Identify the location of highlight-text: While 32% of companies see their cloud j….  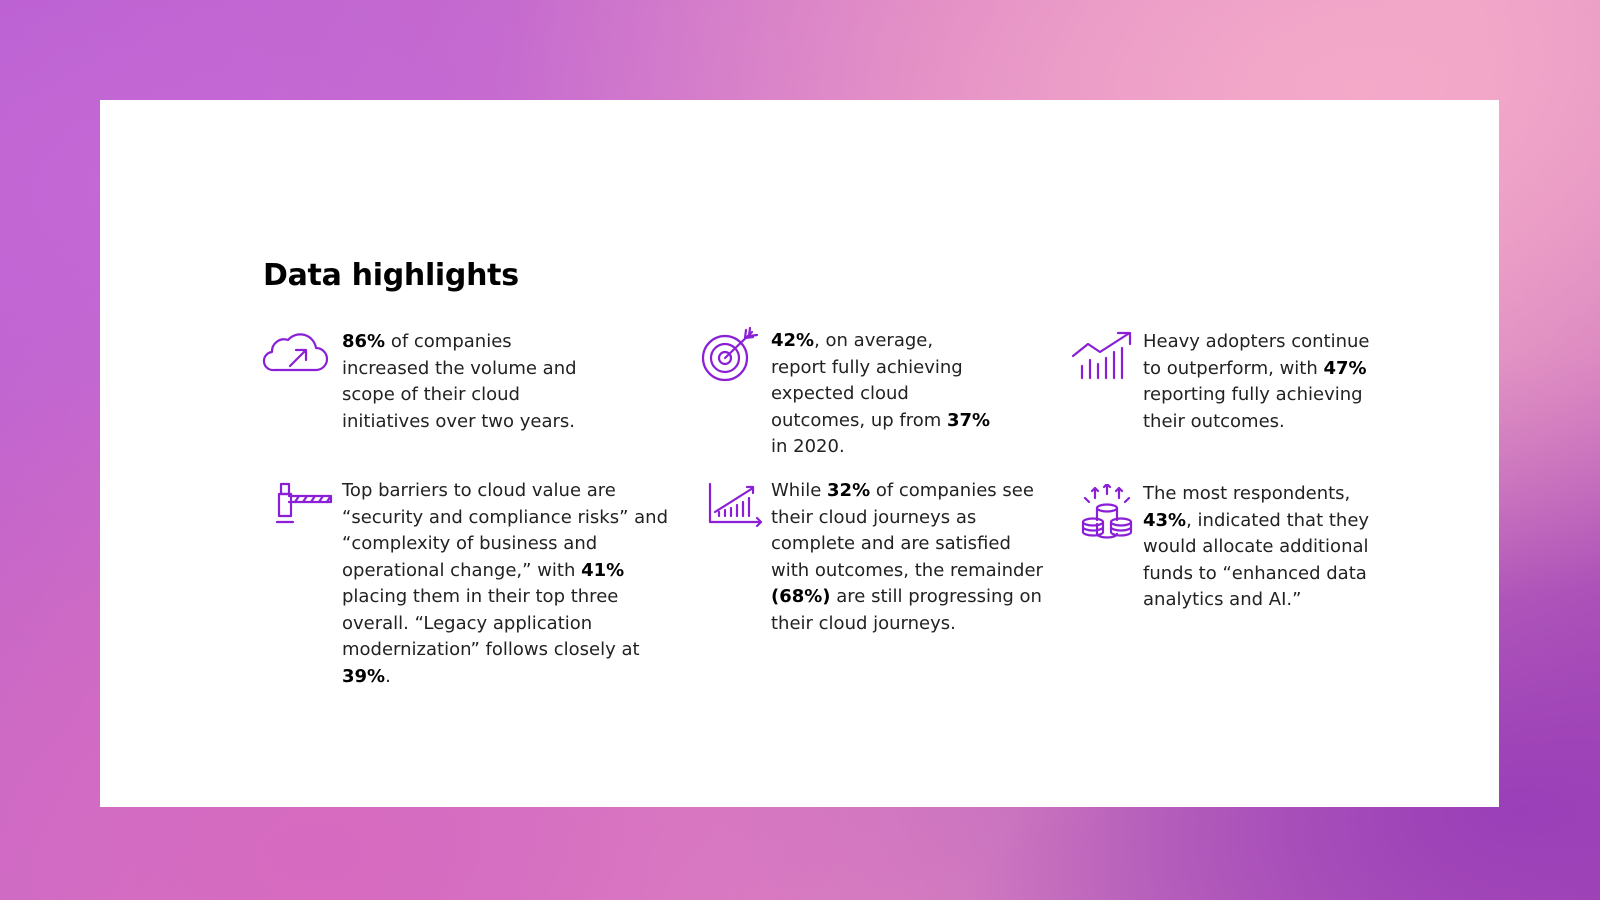
(908, 557).